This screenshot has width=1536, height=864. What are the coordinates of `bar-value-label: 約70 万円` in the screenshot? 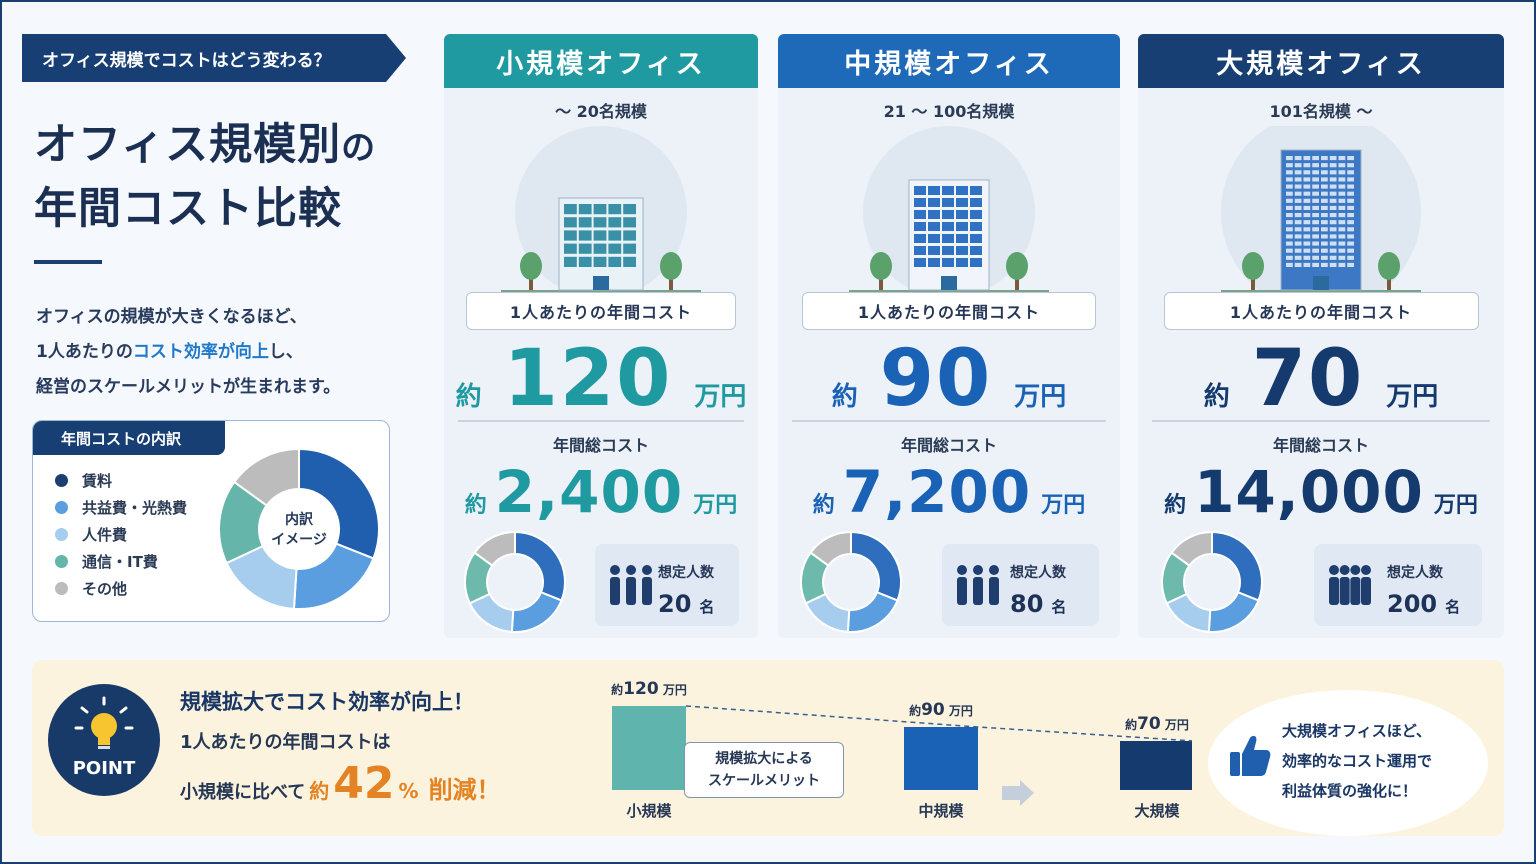 It's located at (1157, 724).